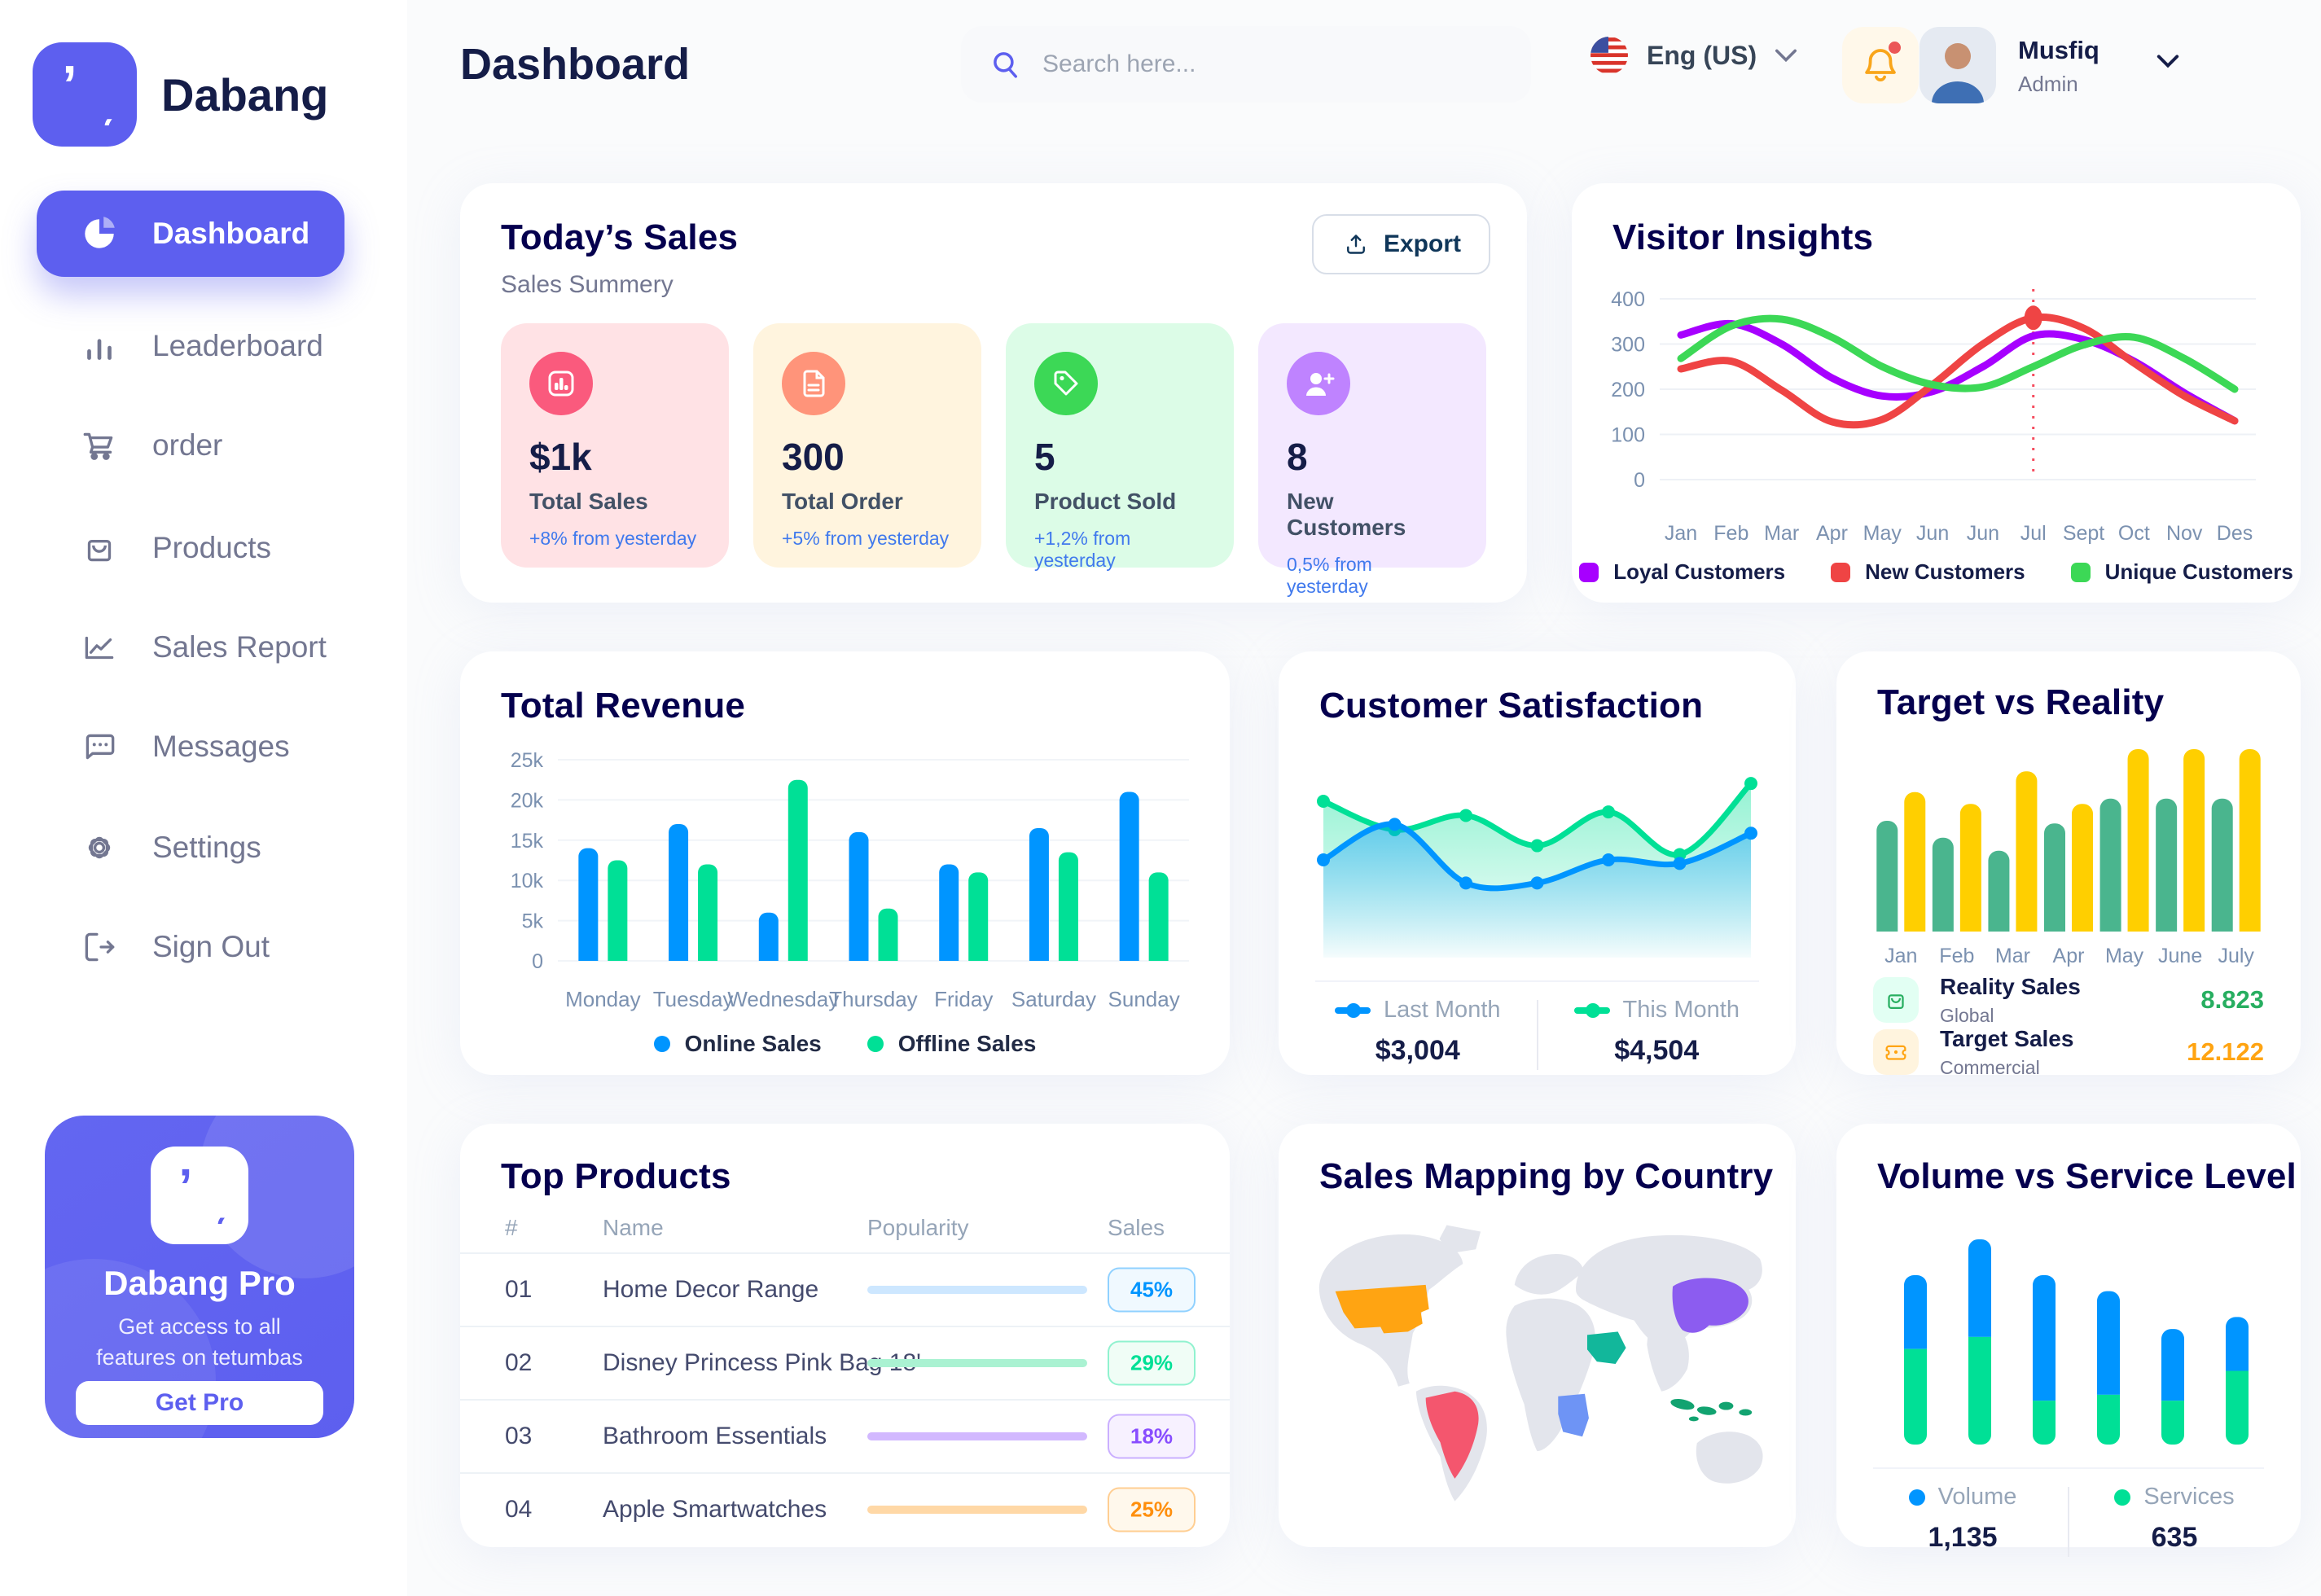  Describe the element at coordinates (1711, 1409) in the screenshot. I see `map-country-indonesia` at that location.